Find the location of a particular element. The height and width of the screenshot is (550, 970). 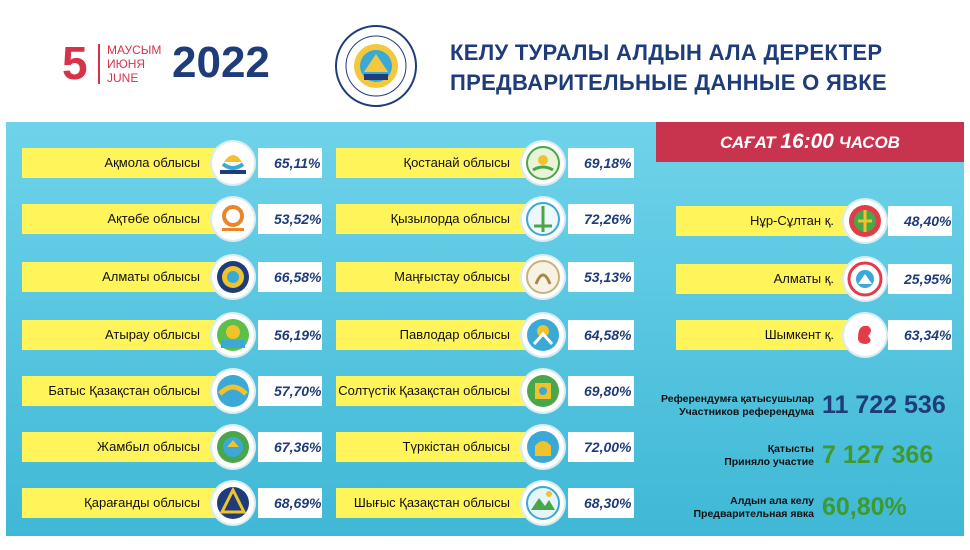

west-kaz-logo is located at coordinates (233, 391).